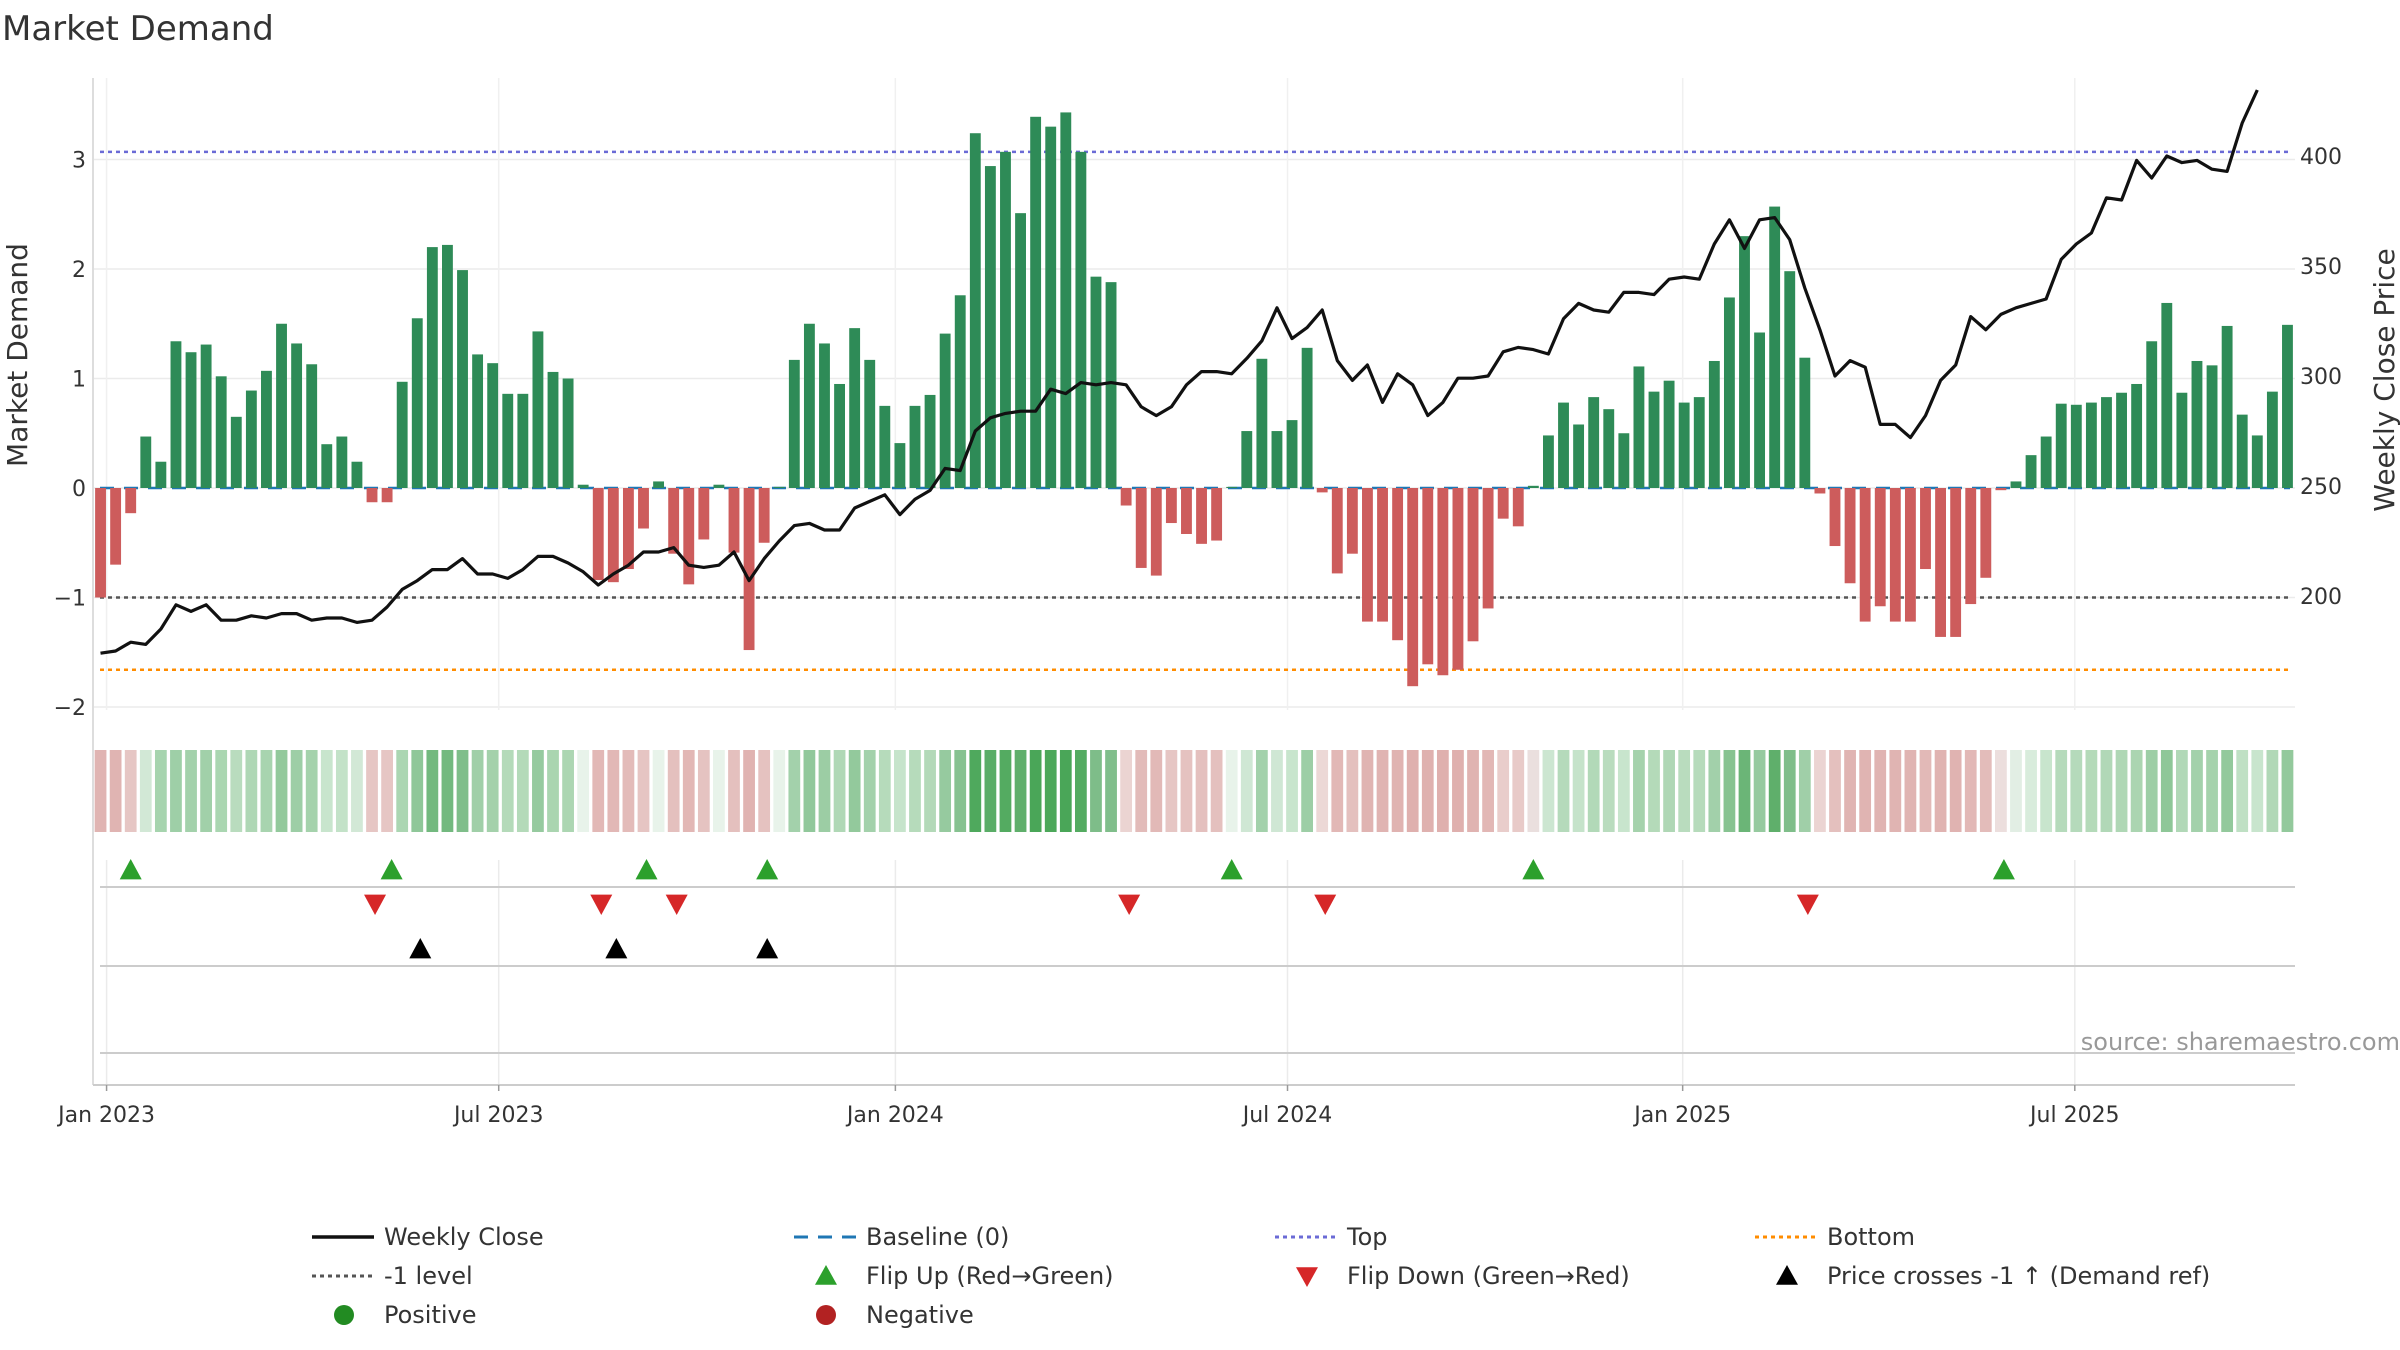 The image size is (2400, 1350). What do you see at coordinates (428, 1237) in the screenshot?
I see `legend-item: Weekly Close` at bounding box center [428, 1237].